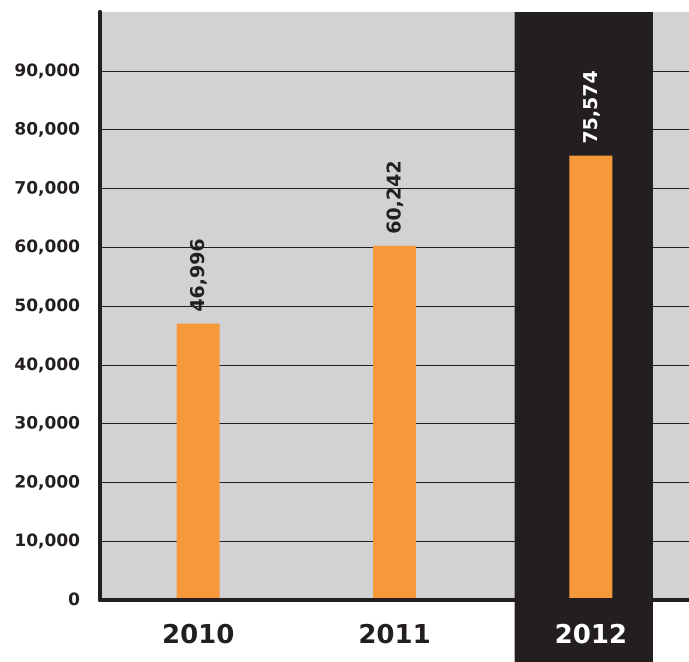 The image size is (689, 662). I want to click on y-tick-label: 60,000, so click(47, 247).